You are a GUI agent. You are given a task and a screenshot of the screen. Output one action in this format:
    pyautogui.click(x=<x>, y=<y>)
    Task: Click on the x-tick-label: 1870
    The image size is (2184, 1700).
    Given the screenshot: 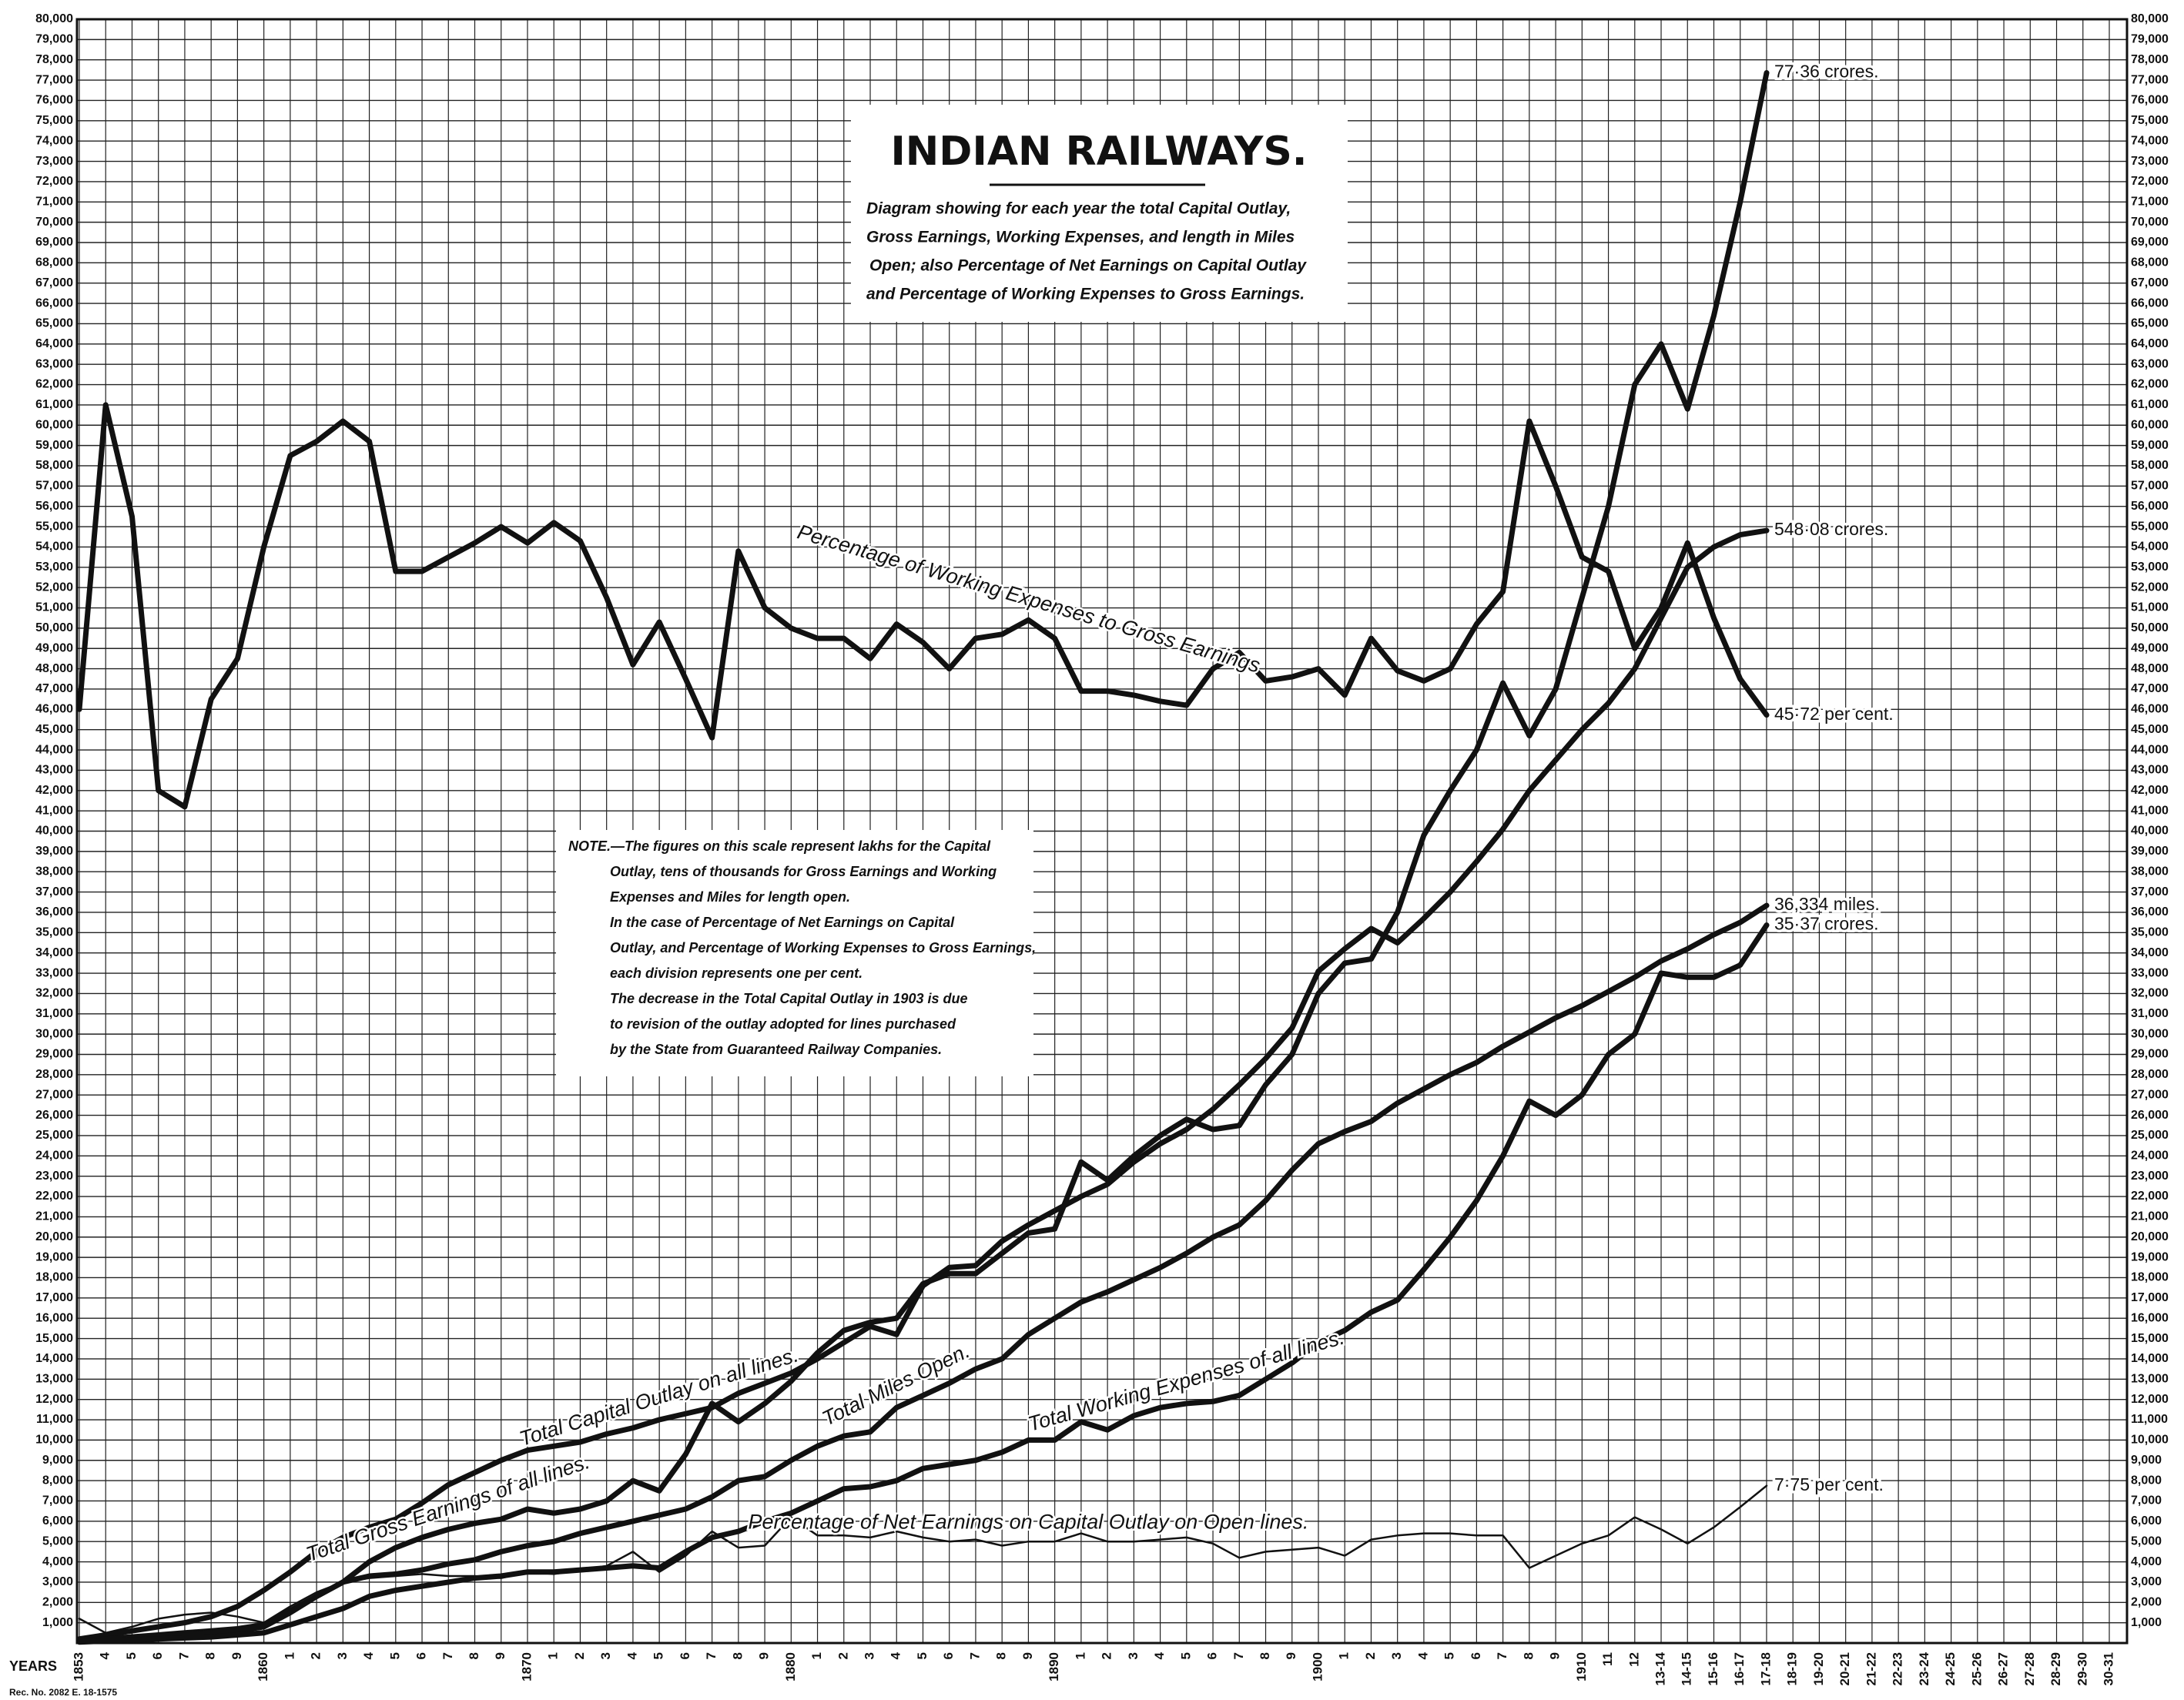 What is the action you would take?
    pyautogui.click(x=526, y=1667)
    